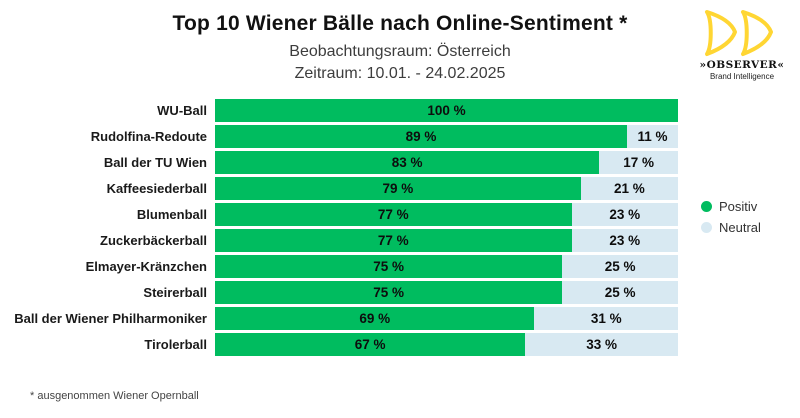 The image size is (800, 418). I want to click on bar-segment-positiv: 100 %, so click(446, 110).